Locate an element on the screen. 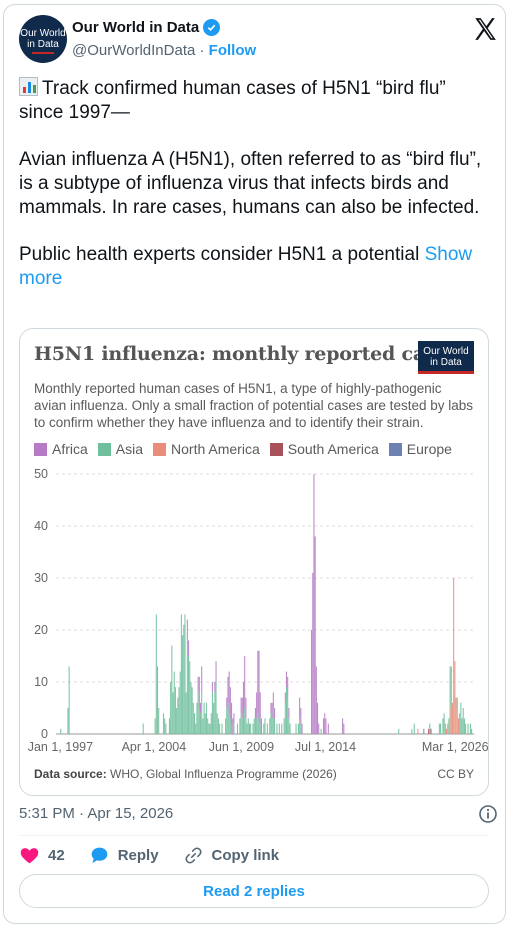 The image size is (515, 933). tweet-timestamp: 5:31 PM · Apr 15, 2026 is located at coordinates (96, 813).